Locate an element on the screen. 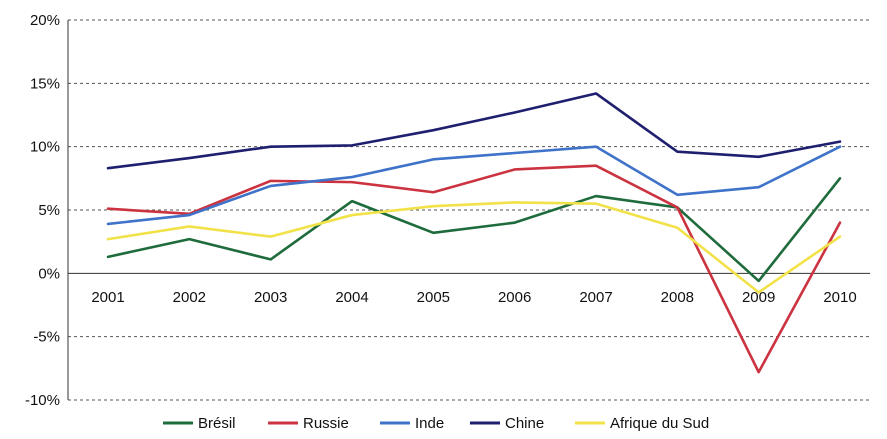 The width and height of the screenshot is (887, 439). x-tick-label: 2006 is located at coordinates (514, 297).